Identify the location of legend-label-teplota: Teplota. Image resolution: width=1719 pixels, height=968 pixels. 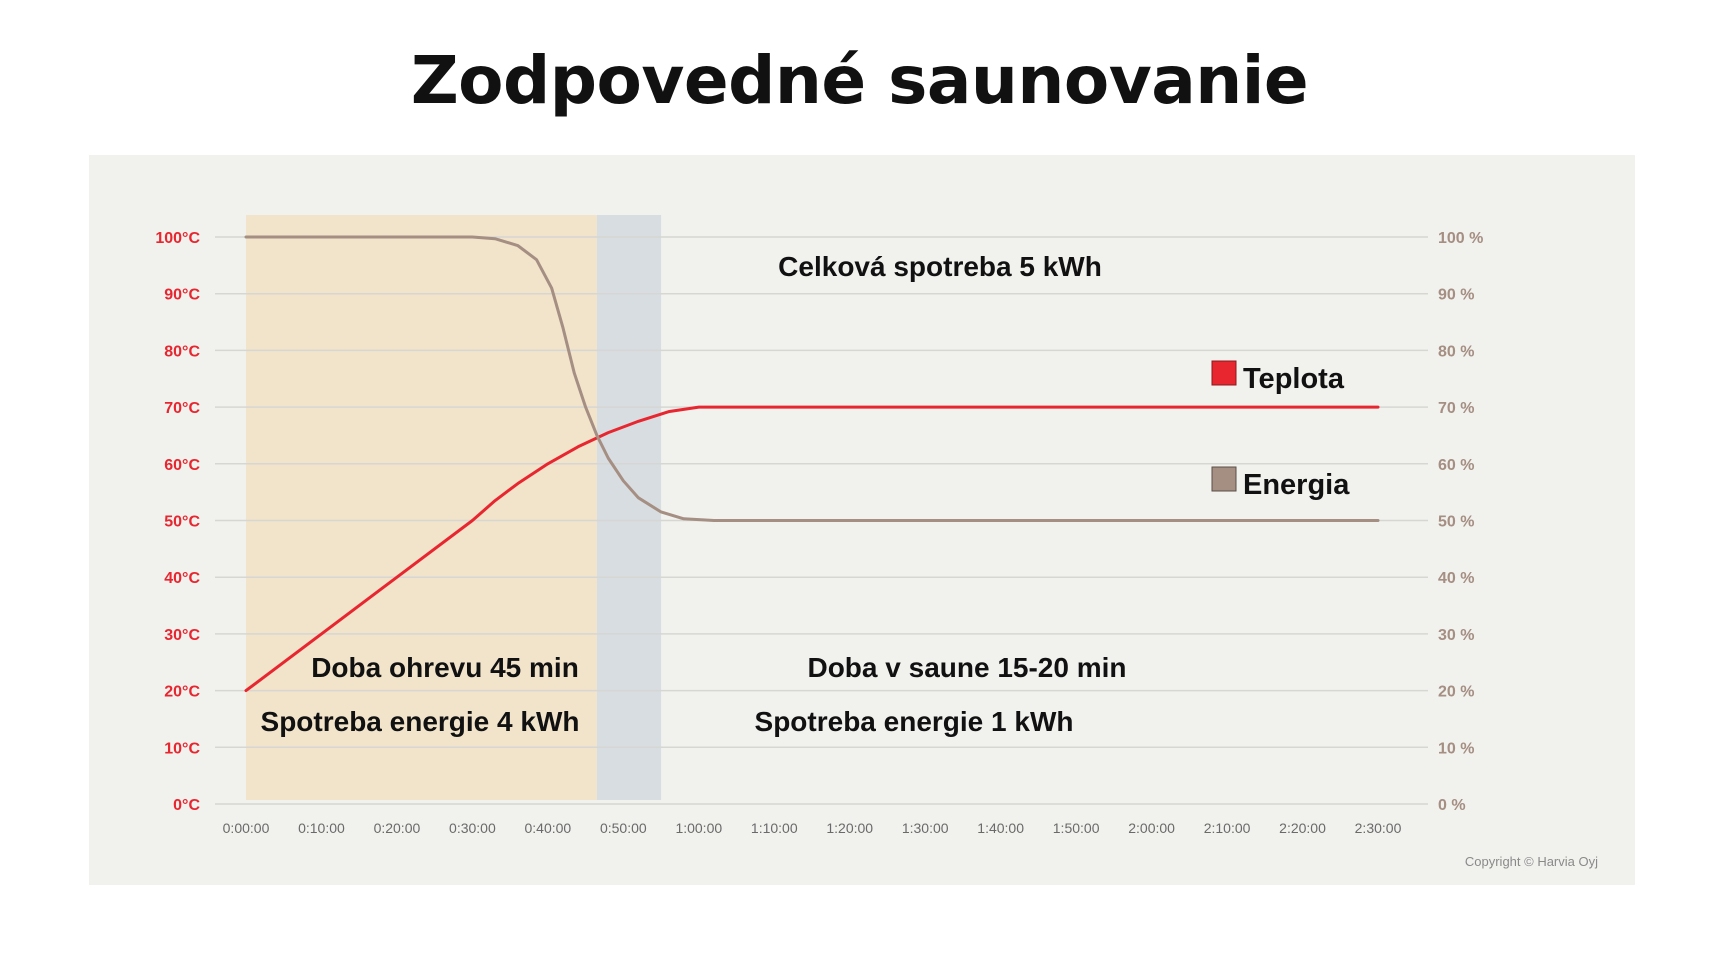
(1294, 379).